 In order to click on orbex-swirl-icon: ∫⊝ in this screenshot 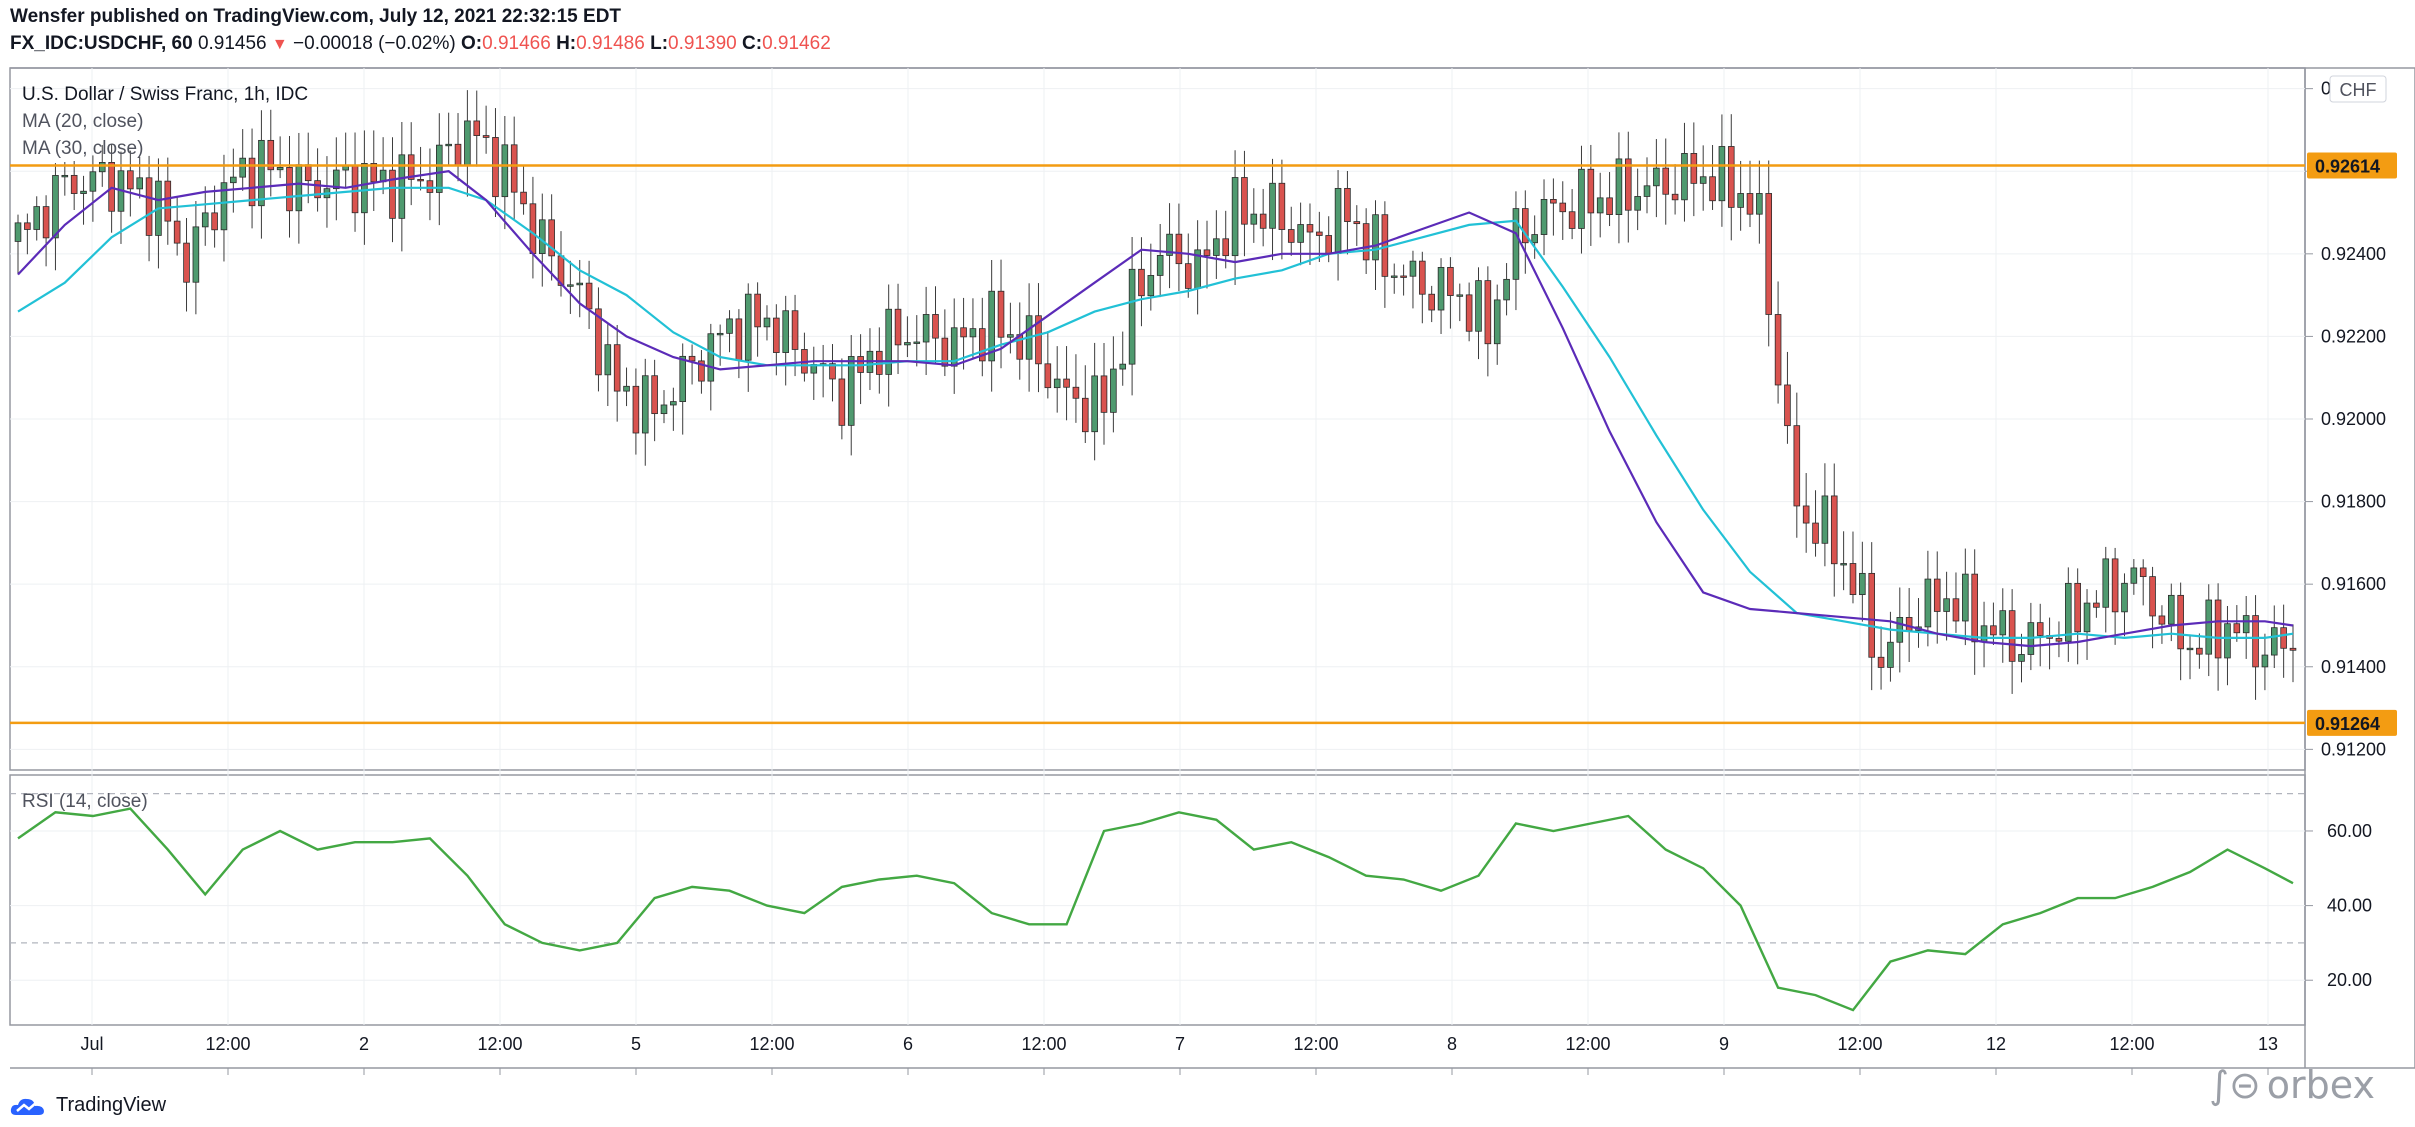, I will do `click(2235, 1085)`.